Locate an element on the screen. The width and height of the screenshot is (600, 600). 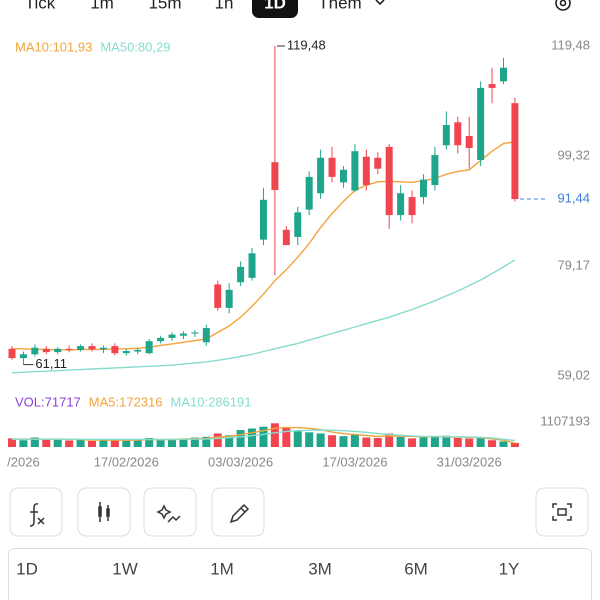
volume-ma10-line is located at coordinates (263, 435).